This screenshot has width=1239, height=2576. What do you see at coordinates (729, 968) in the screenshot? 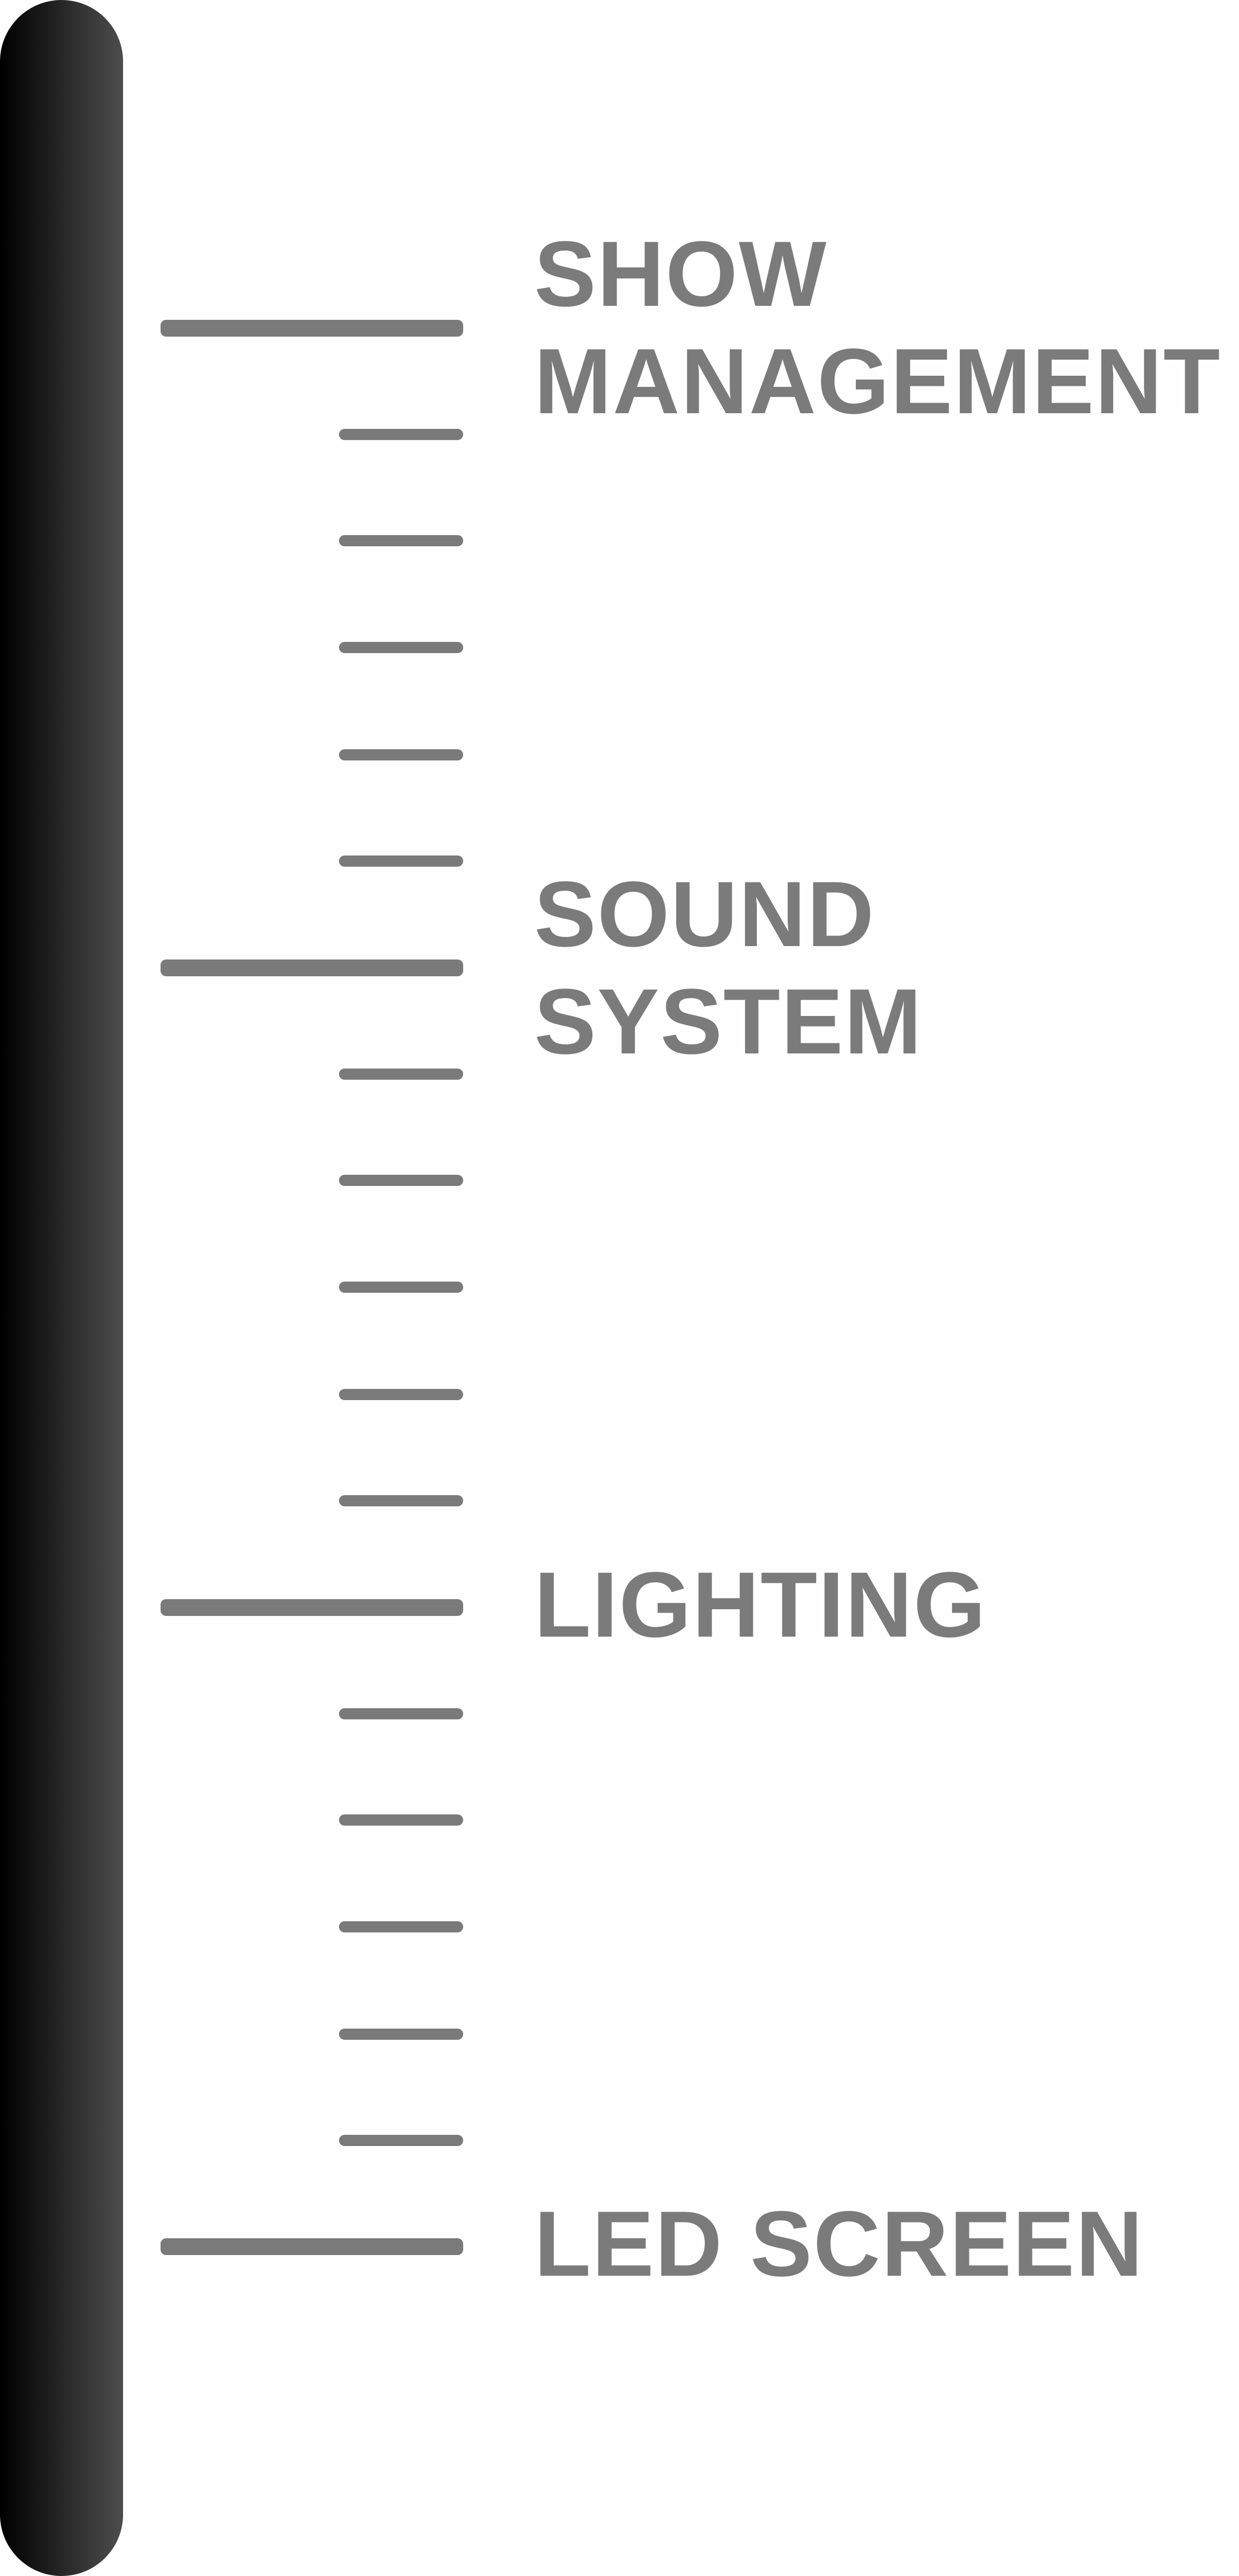
I see `label-sound-system: SOUND SYSTEM` at bounding box center [729, 968].